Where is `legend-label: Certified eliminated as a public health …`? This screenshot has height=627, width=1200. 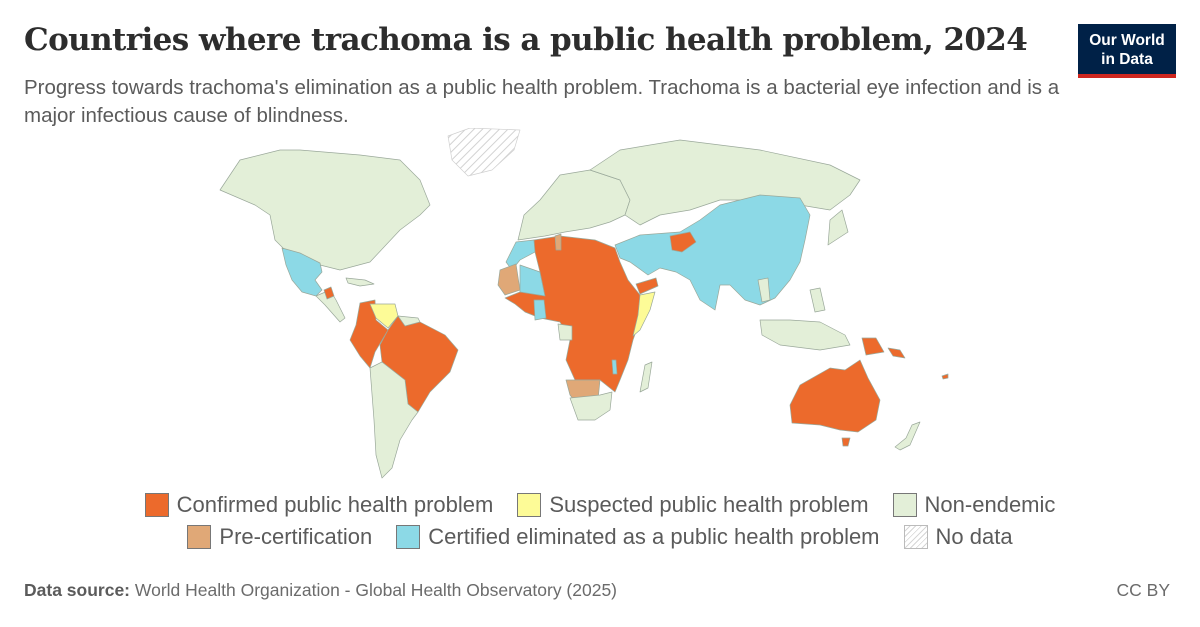 legend-label: Certified eliminated as a public health … is located at coordinates (654, 536).